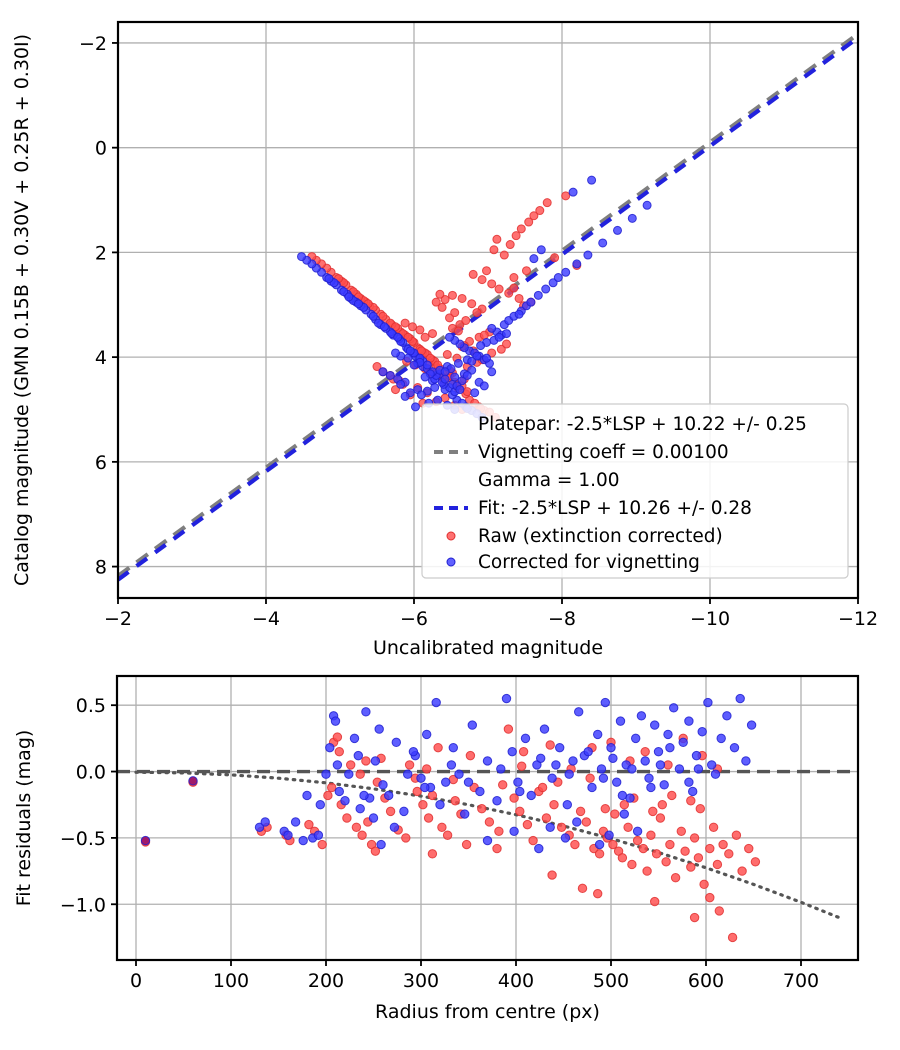 Image resolution: width=900 pixels, height=1050 pixels. What do you see at coordinates (326, 981) in the screenshot?
I see `xtick-label: 200` at bounding box center [326, 981].